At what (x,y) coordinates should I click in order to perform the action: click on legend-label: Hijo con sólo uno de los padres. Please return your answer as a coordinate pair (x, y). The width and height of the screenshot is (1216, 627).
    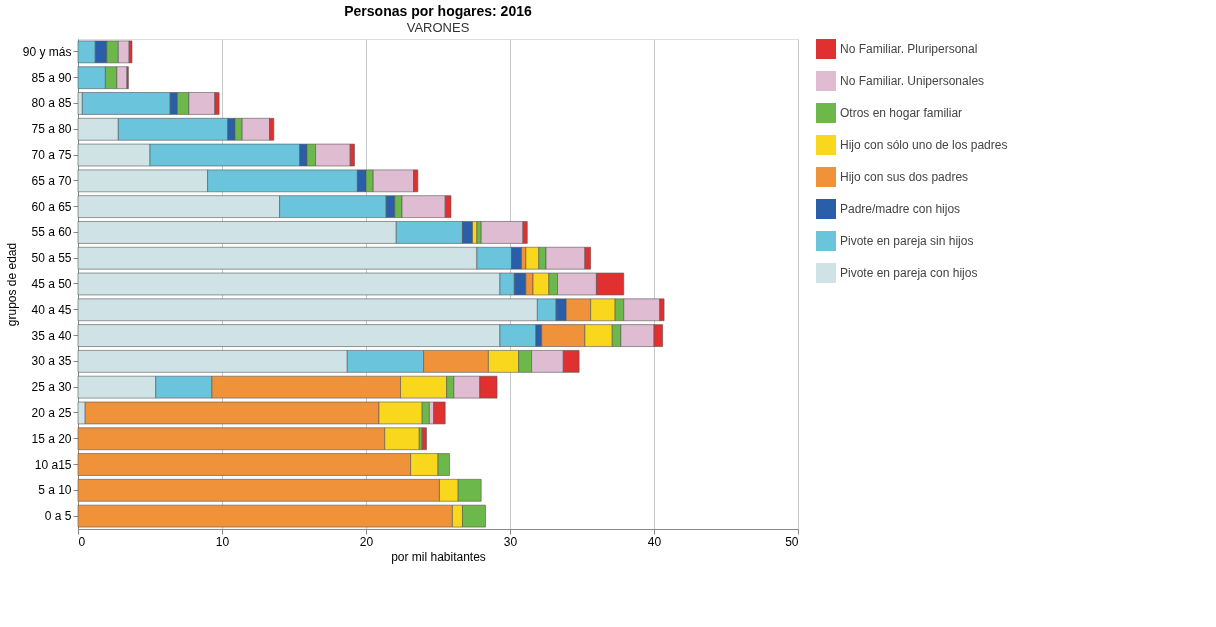
    Looking at the image, I should click on (924, 145).